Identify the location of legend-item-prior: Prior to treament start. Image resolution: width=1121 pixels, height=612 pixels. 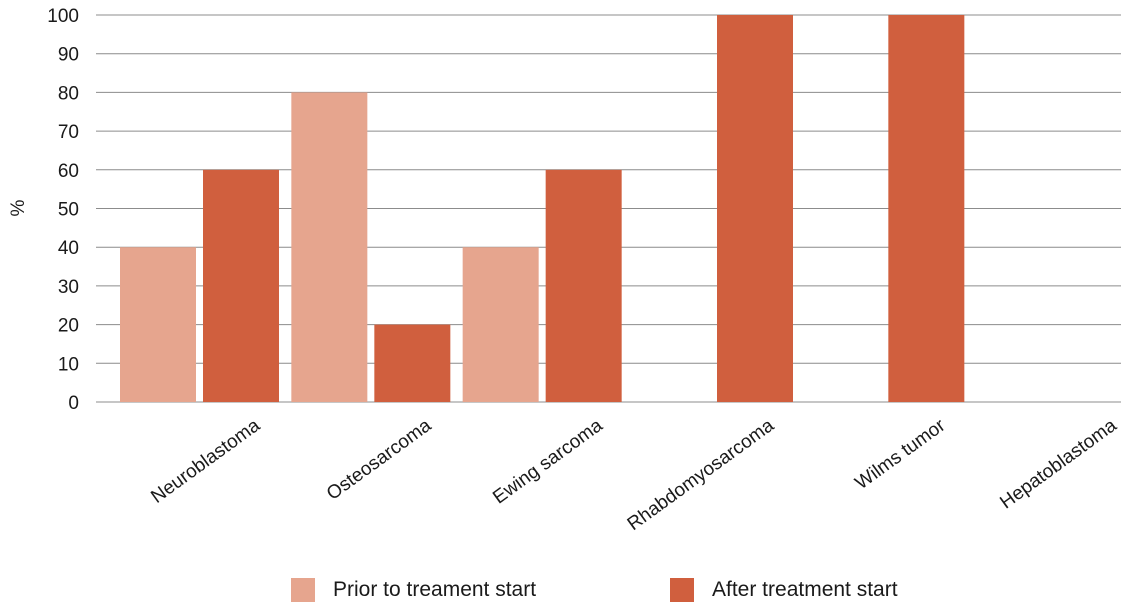
(413, 590).